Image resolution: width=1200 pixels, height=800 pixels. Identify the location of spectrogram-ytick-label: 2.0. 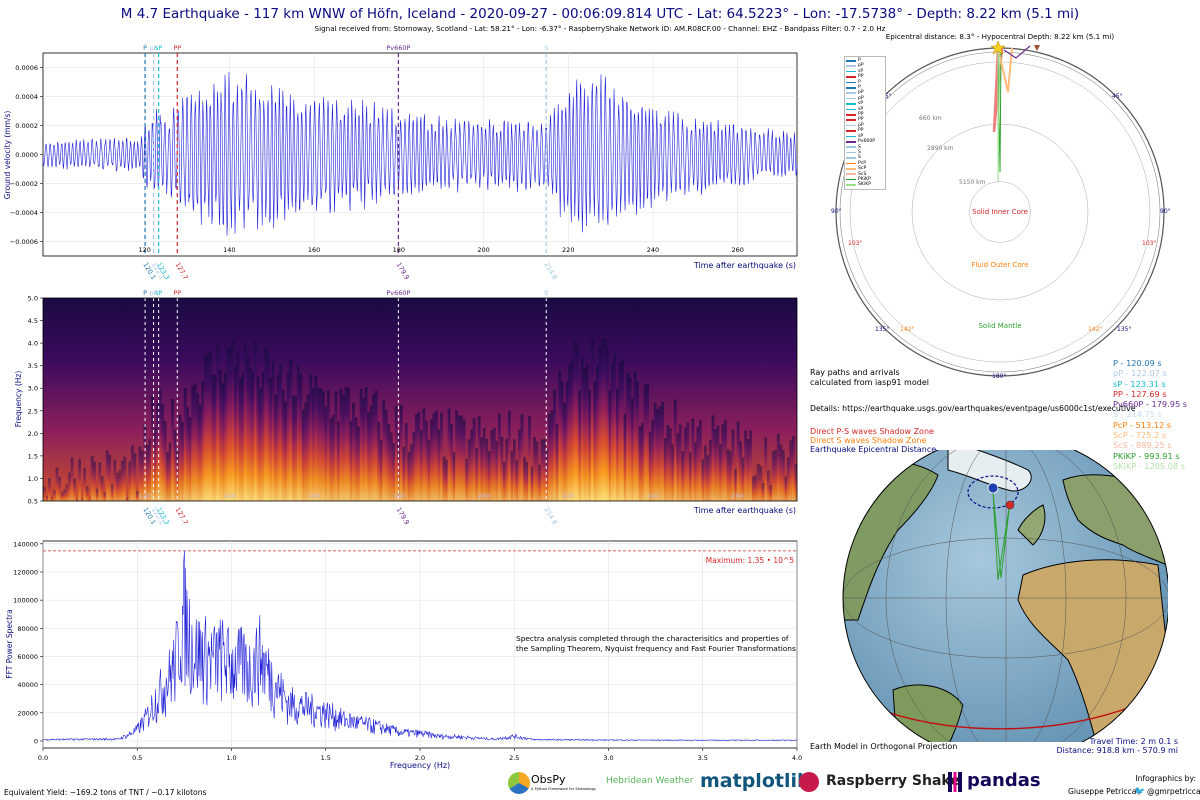
(33, 434).